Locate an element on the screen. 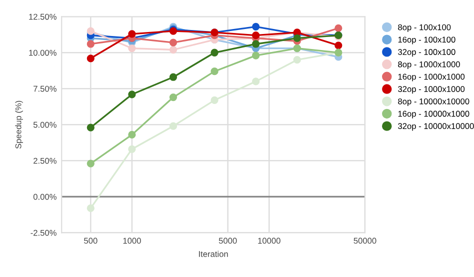 This screenshot has height=277, width=474. legend-label: 32op - 100x100 is located at coordinates (427, 53).